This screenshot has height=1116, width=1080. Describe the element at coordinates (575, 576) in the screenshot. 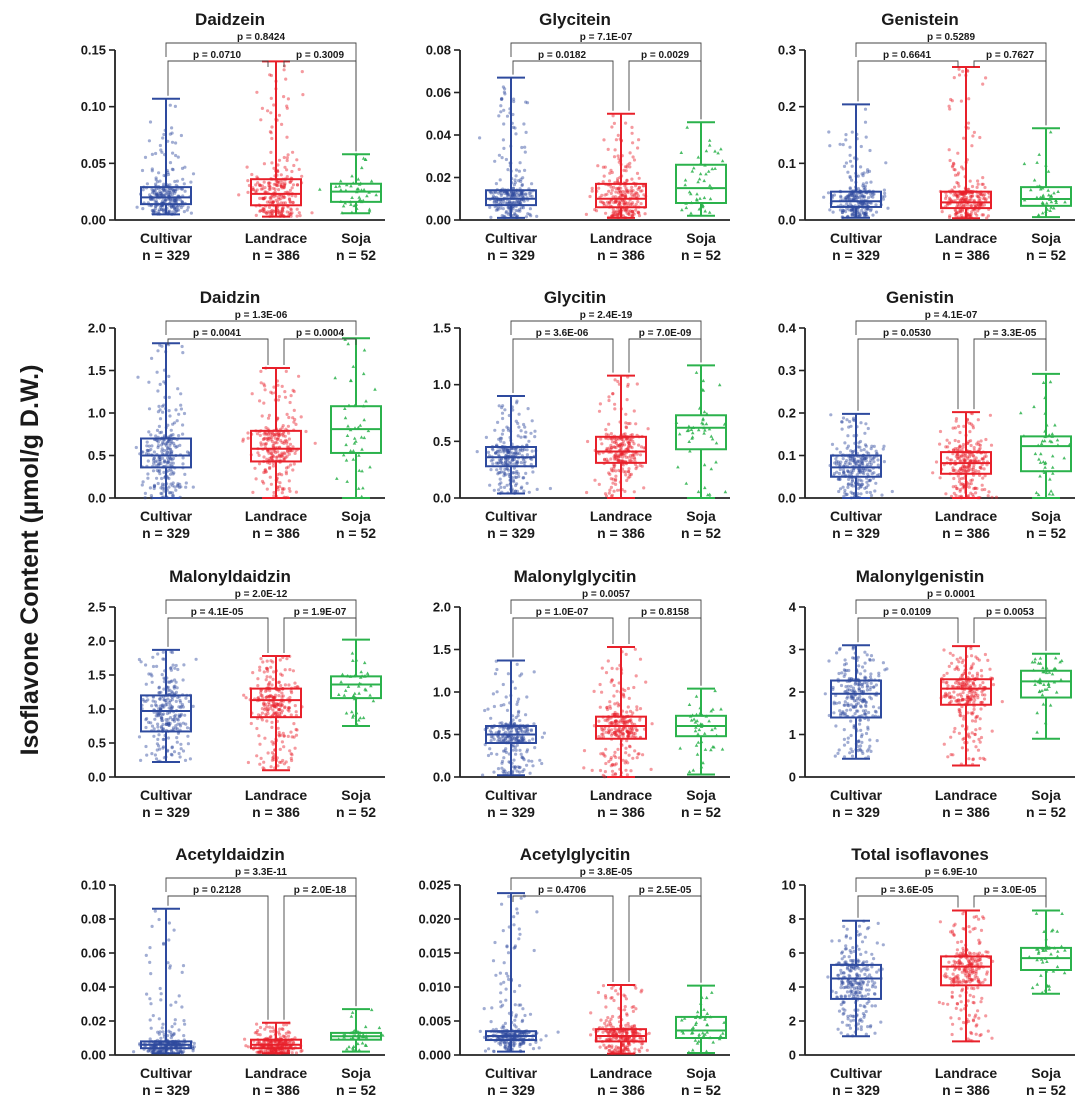

I see `chart-title: Malonylglycitin` at that location.